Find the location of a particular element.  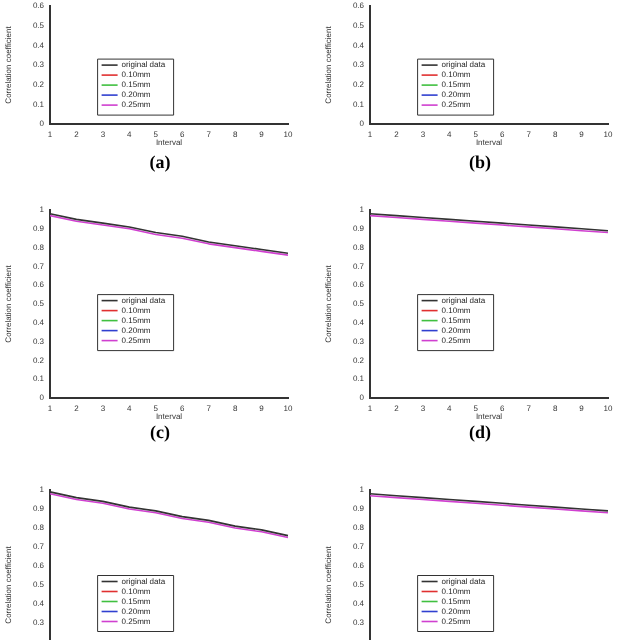

text: (d) is located at coordinates (480, 432).